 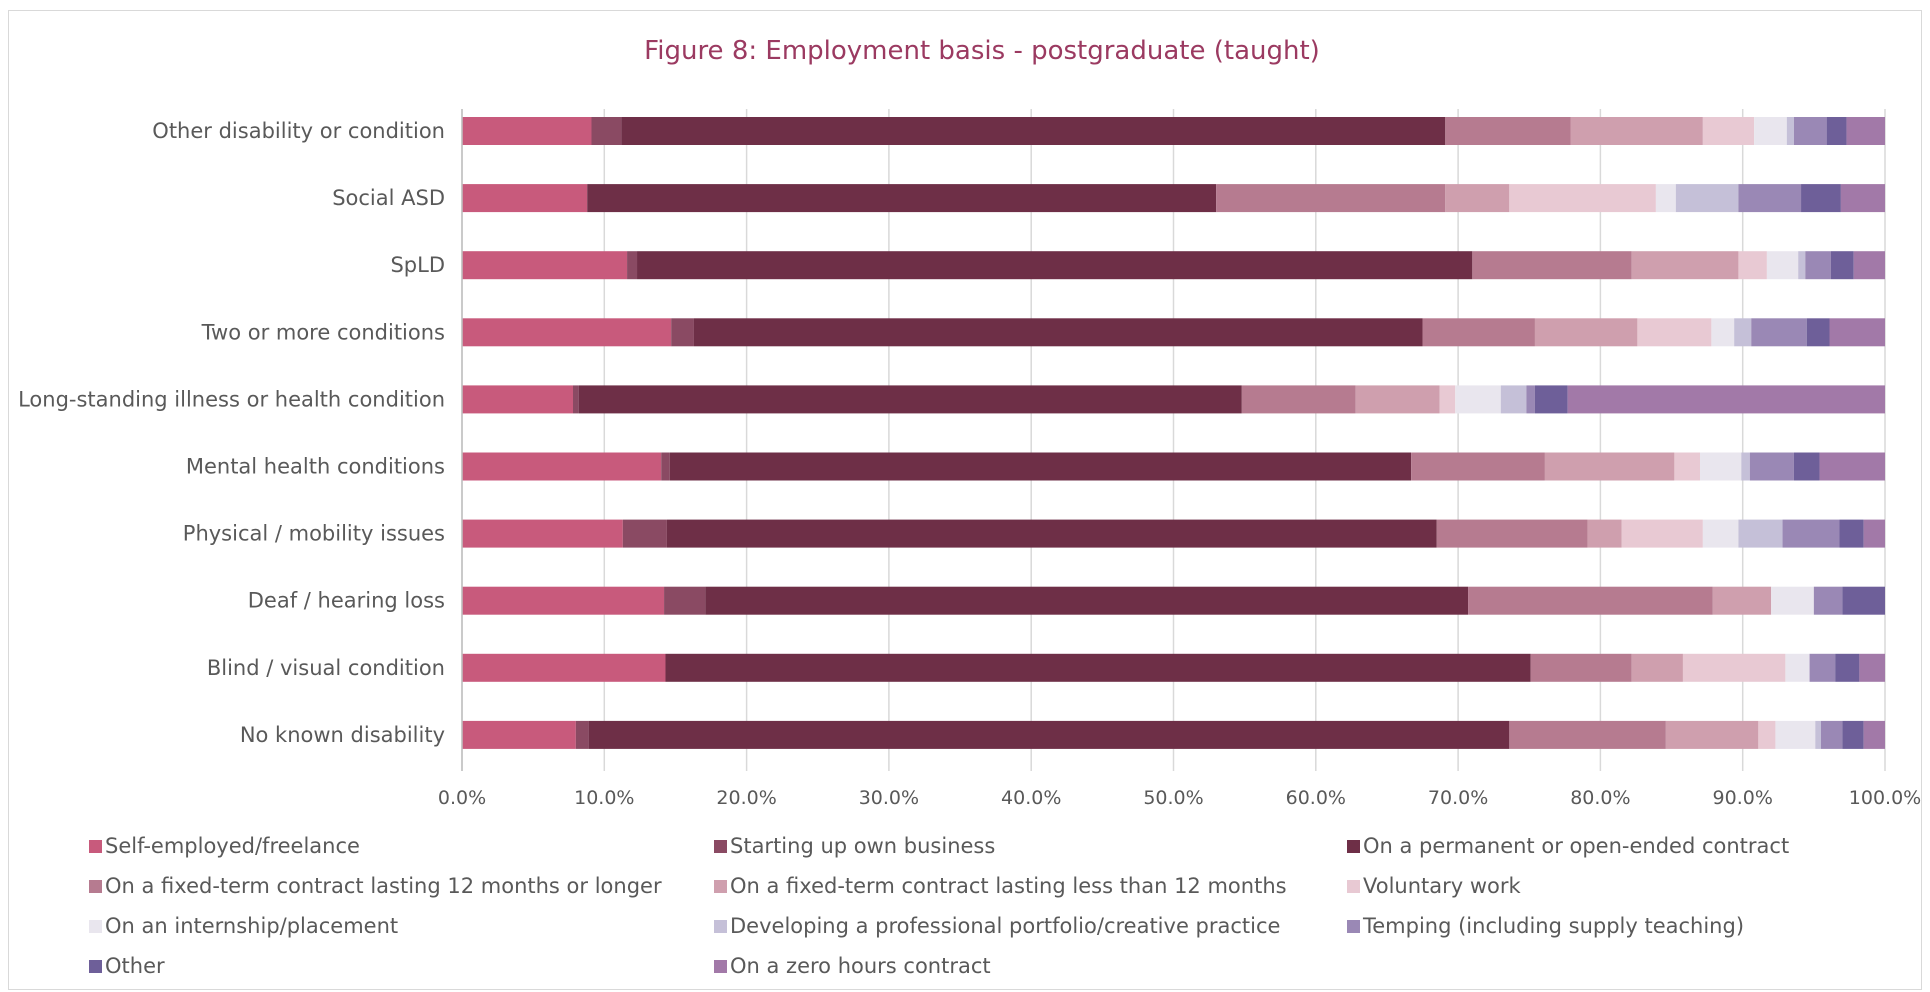 What do you see at coordinates (251, 926) in the screenshot?
I see `legend-label: On an internship/placement` at bounding box center [251, 926].